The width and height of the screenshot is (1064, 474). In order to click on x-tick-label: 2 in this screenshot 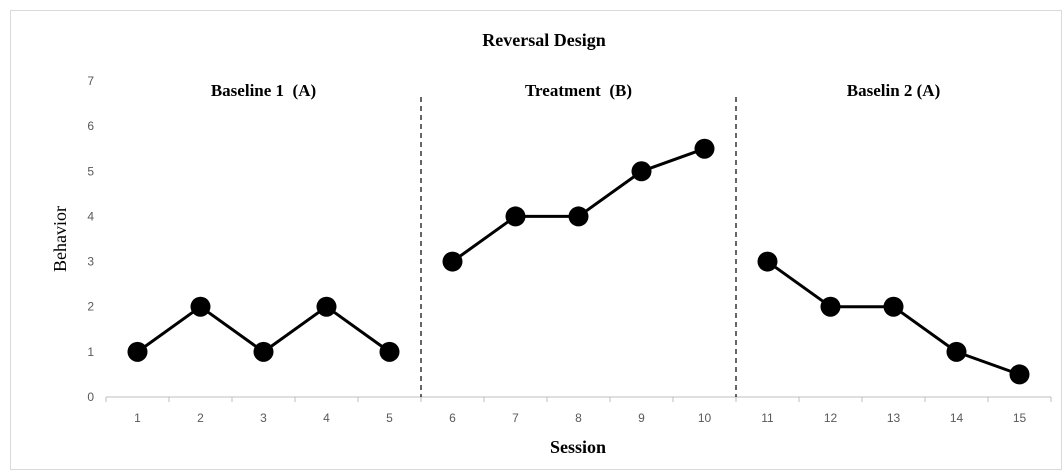, I will do `click(200, 418)`.